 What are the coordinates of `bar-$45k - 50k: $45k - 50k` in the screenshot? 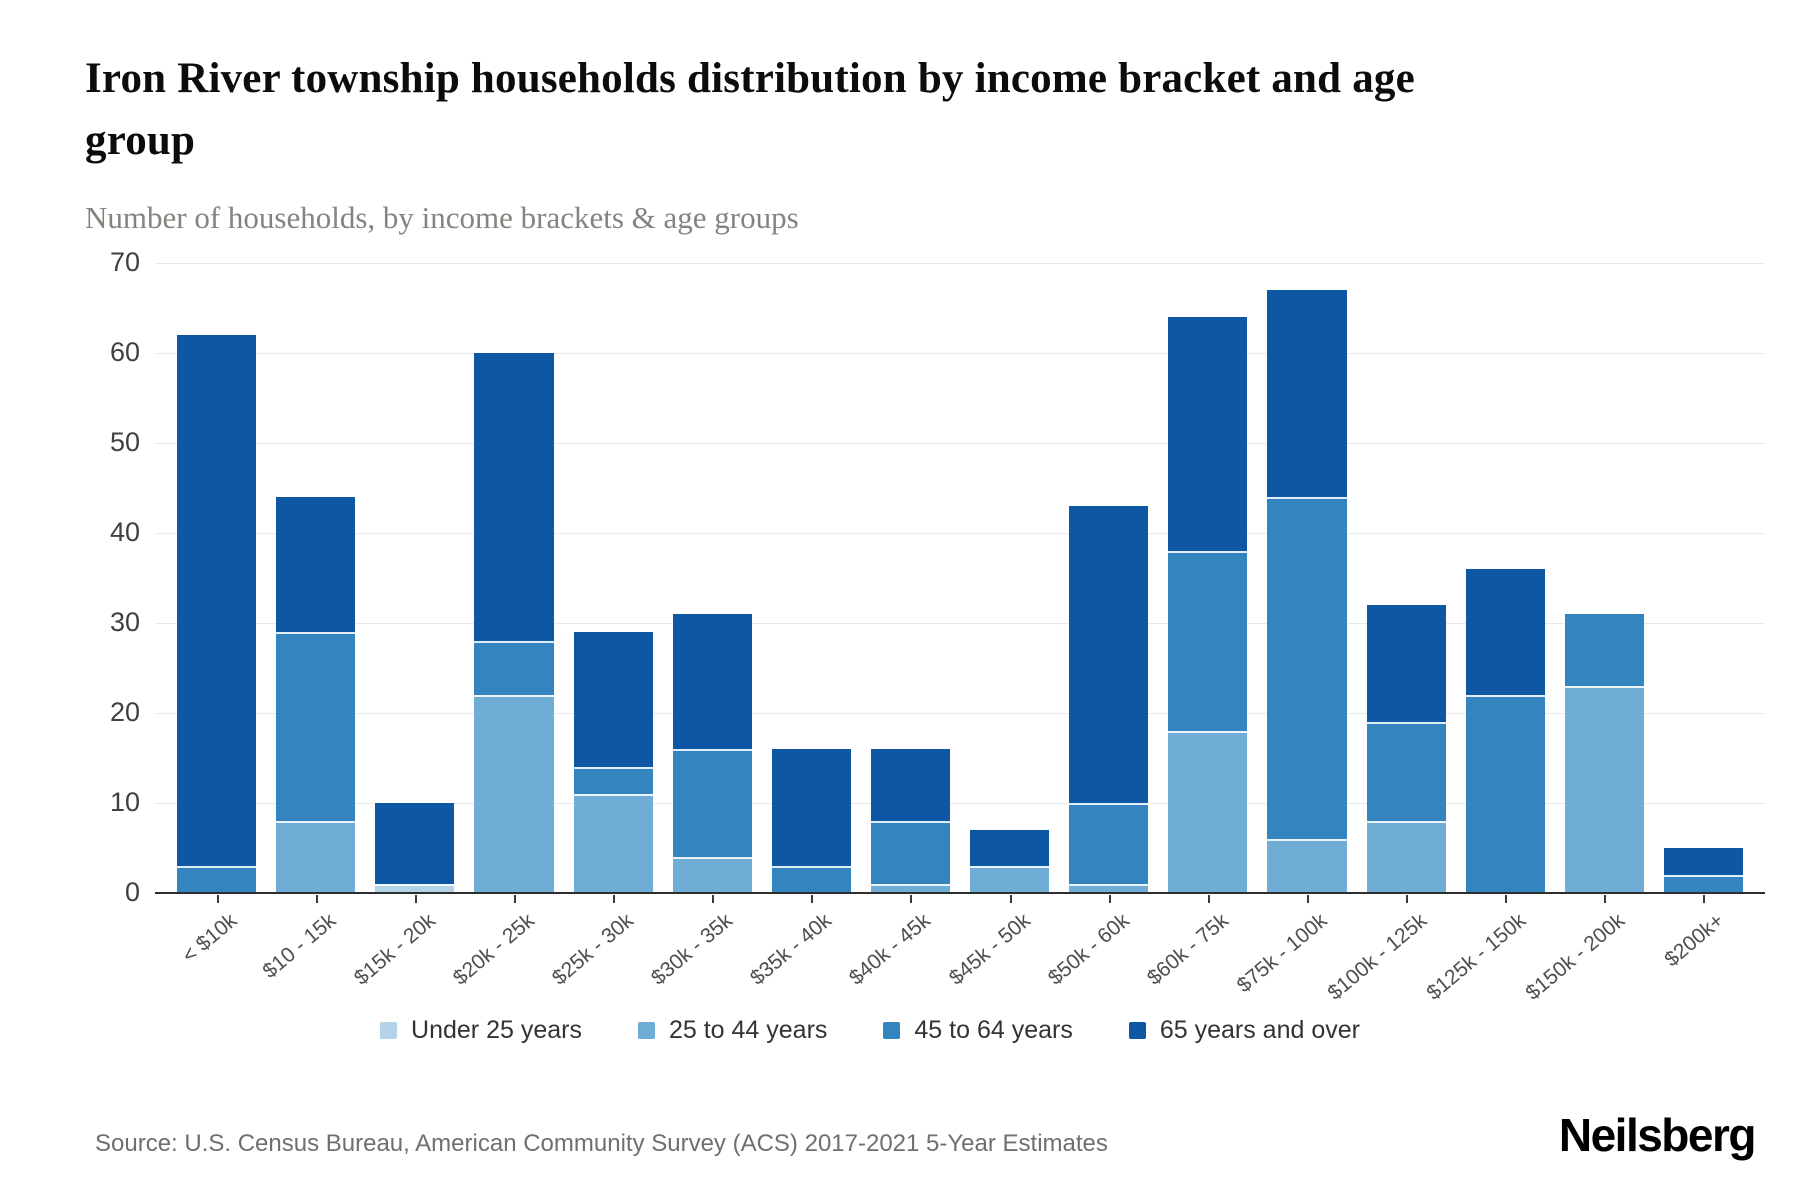 It's located at (997, 910).